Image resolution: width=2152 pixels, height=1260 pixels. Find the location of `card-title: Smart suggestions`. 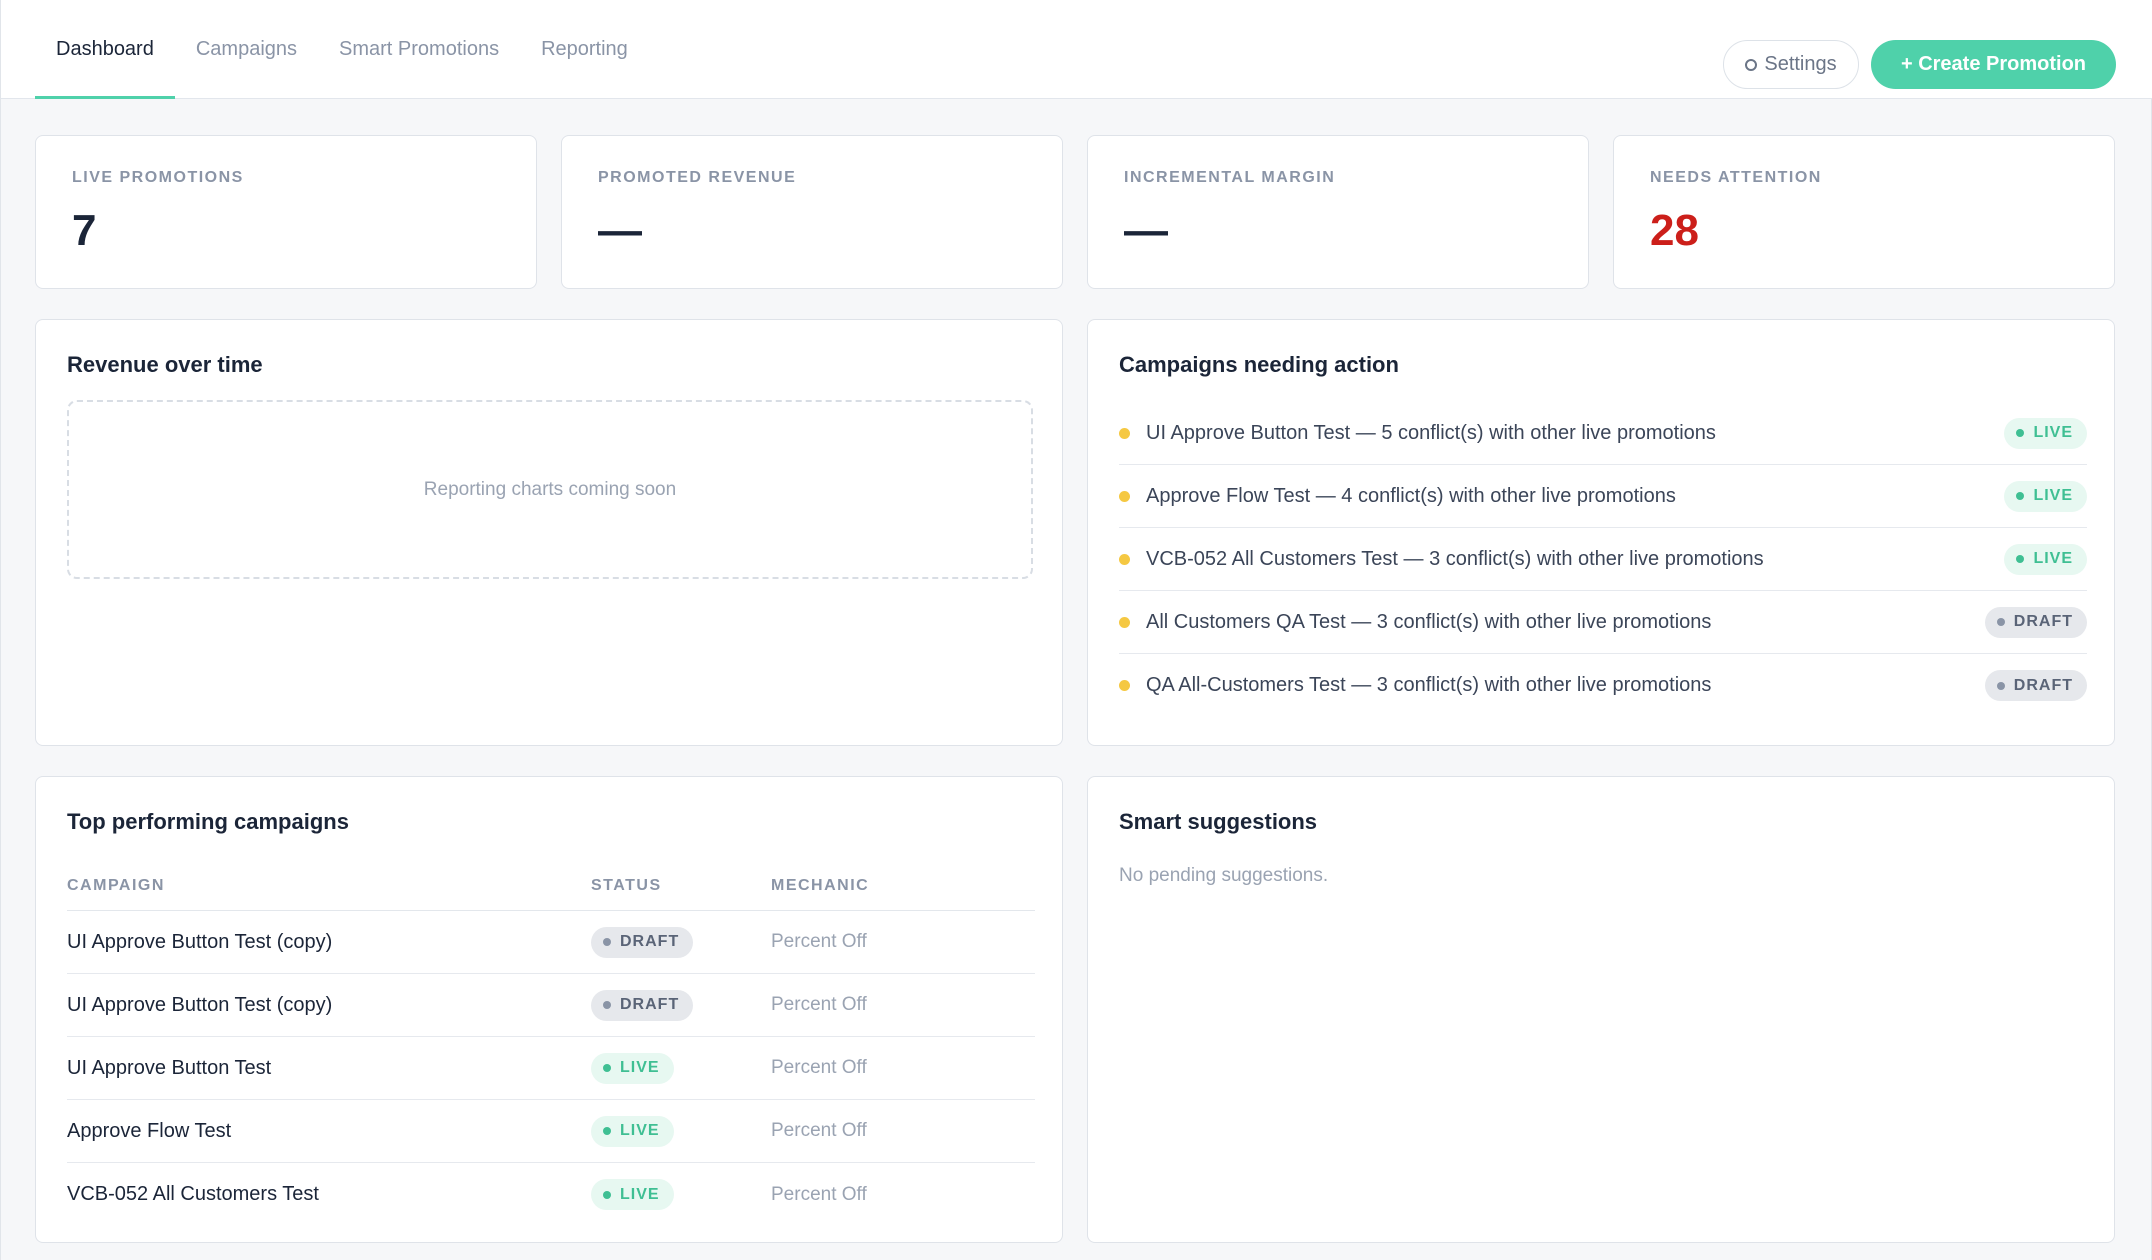

card-title: Smart suggestions is located at coordinates (1218, 821).